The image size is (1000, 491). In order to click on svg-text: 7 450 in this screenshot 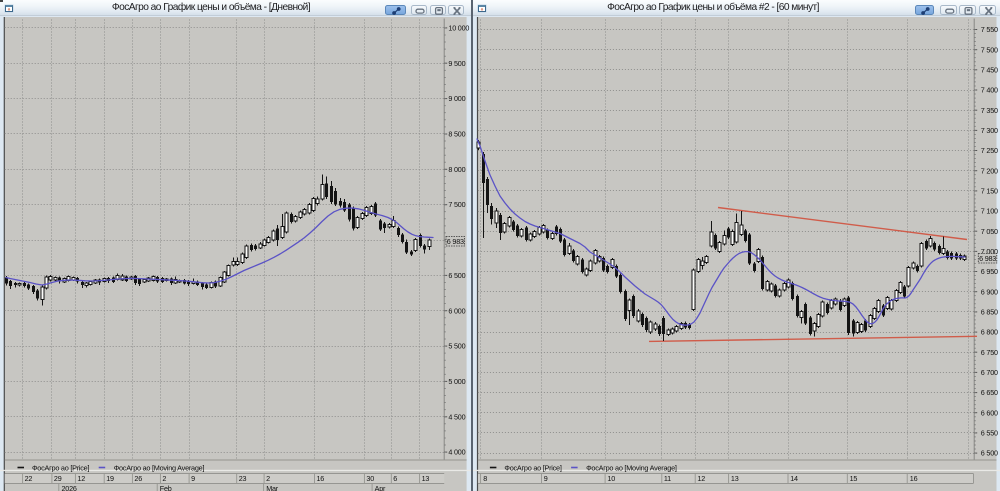, I will do `click(989, 69)`.